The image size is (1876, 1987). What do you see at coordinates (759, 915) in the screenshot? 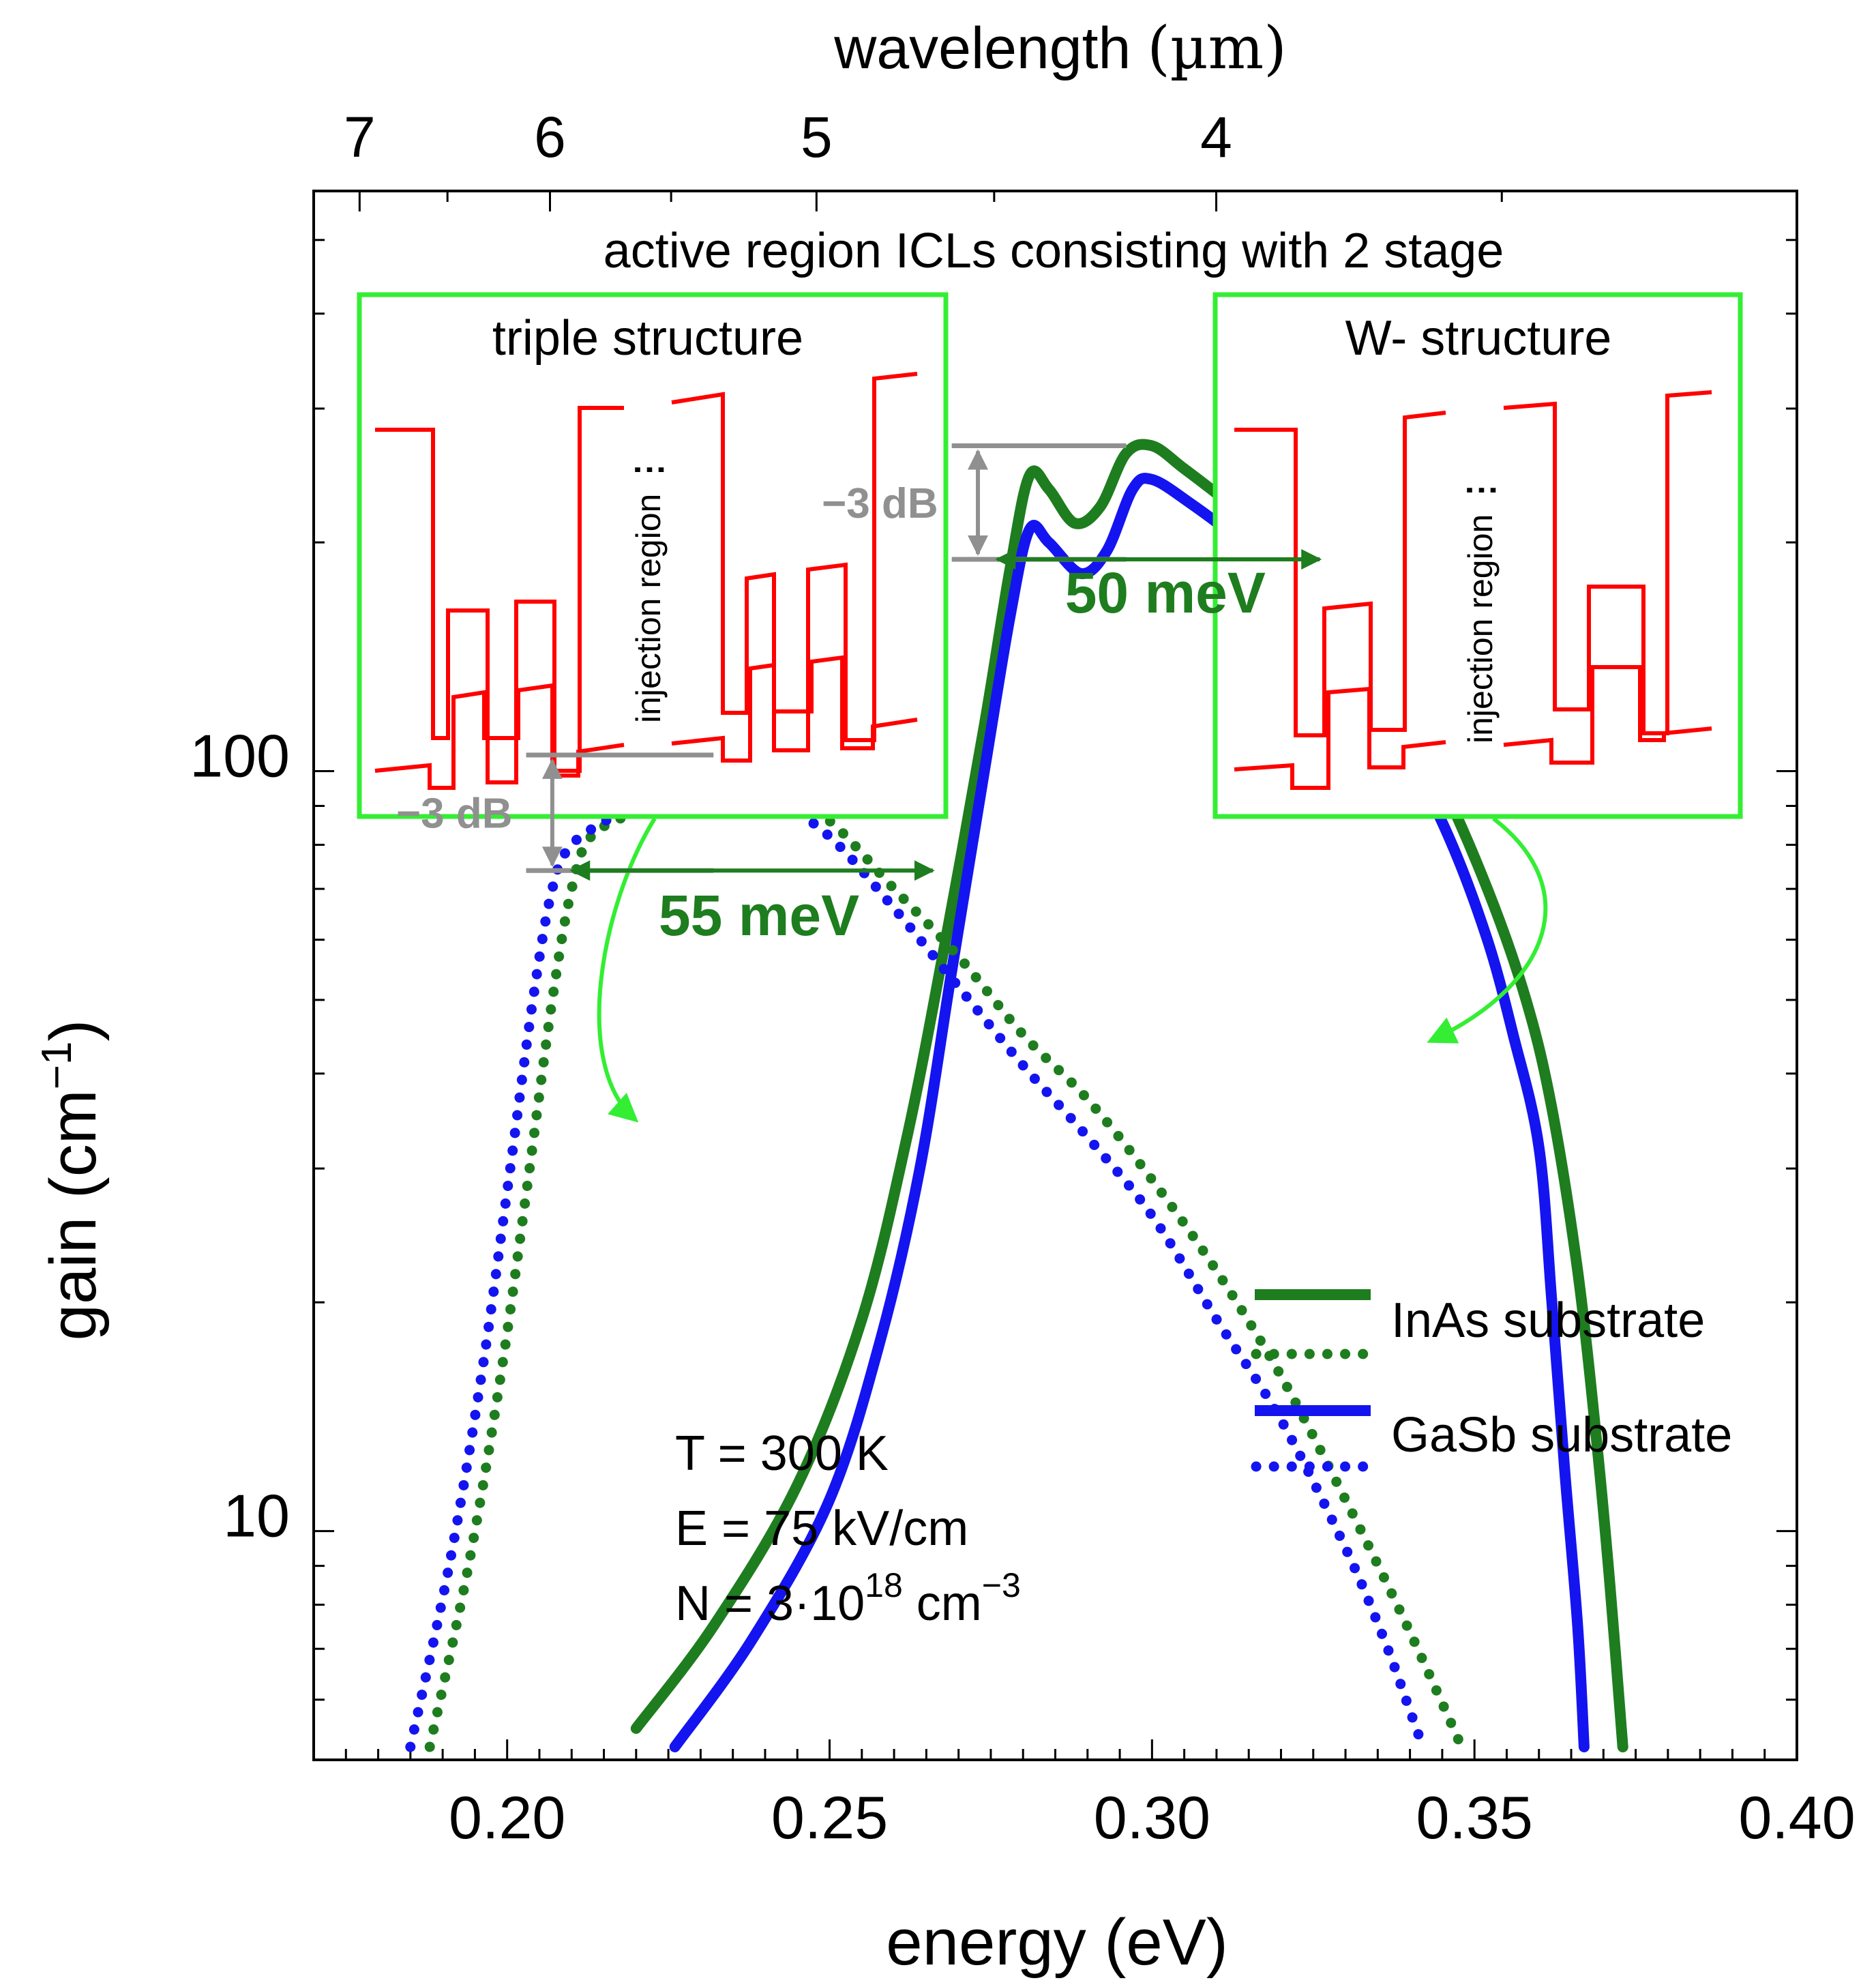
I see `width-label-left: 55 meV` at bounding box center [759, 915].